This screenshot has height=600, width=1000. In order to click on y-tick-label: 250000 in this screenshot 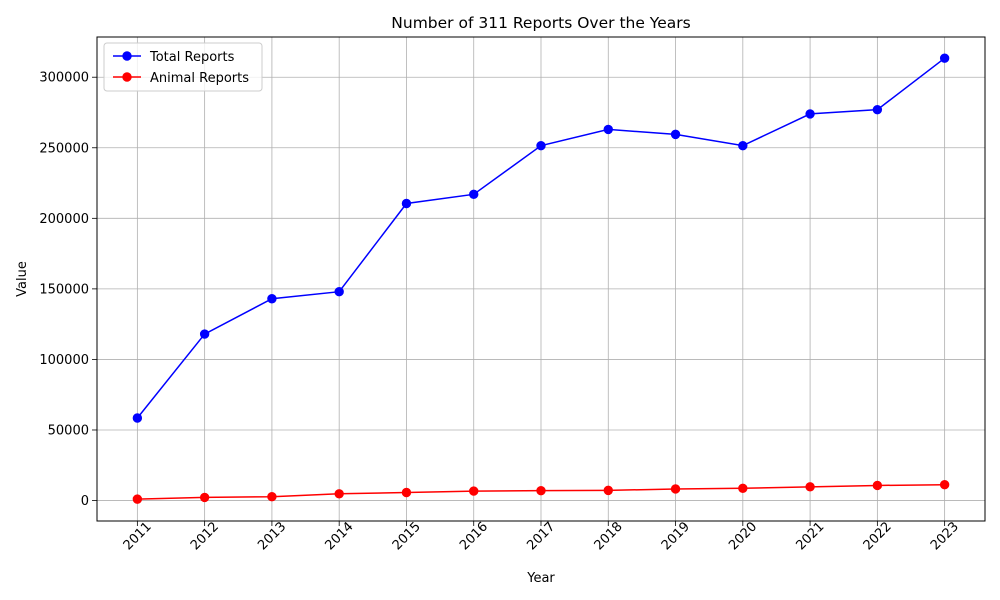, I will do `click(64, 148)`.